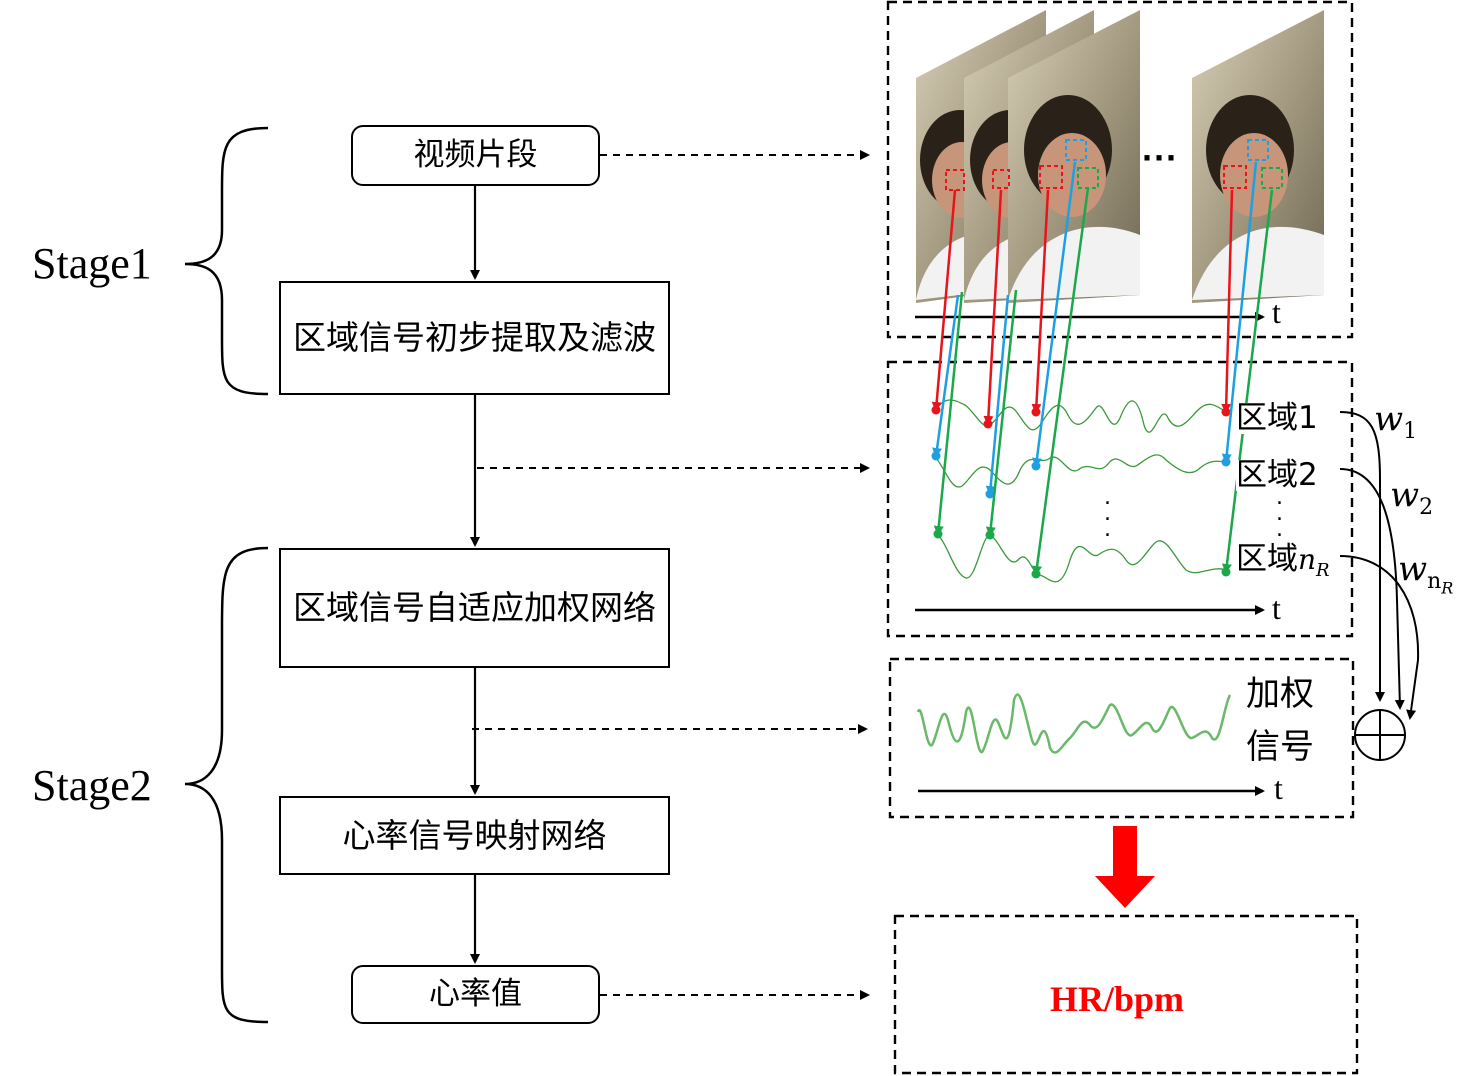 This screenshot has width=1465, height=1076. I want to click on frames-ellipsis: ···, so click(1160, 157).